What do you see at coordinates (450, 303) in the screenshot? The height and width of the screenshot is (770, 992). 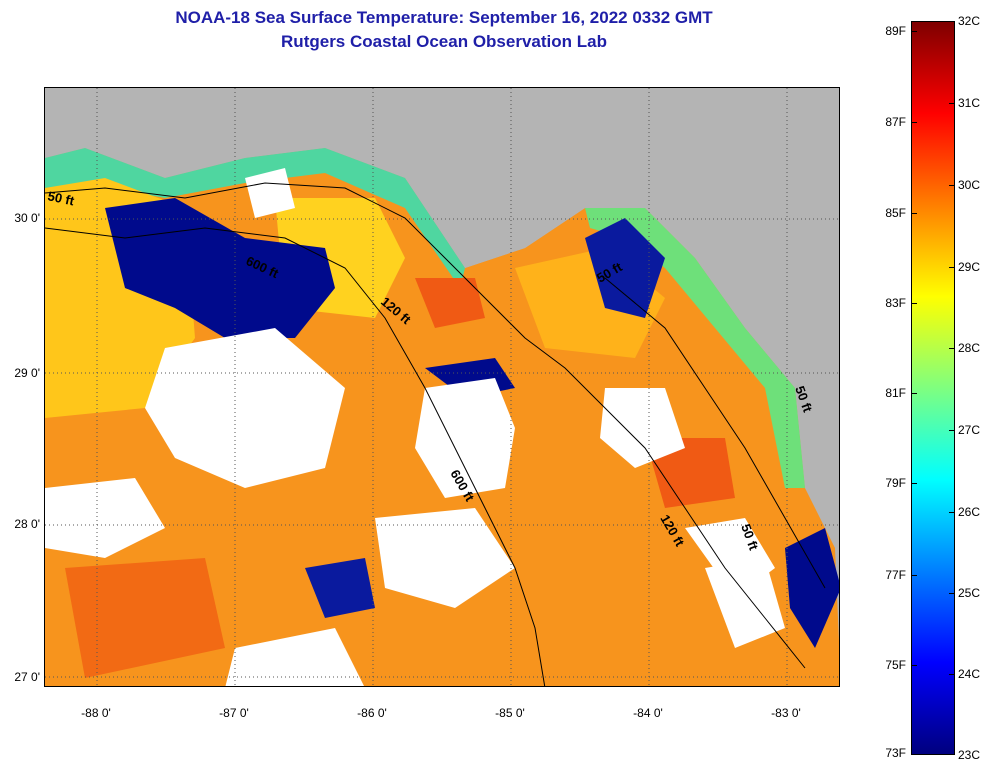 I see `hot-spot-center` at bounding box center [450, 303].